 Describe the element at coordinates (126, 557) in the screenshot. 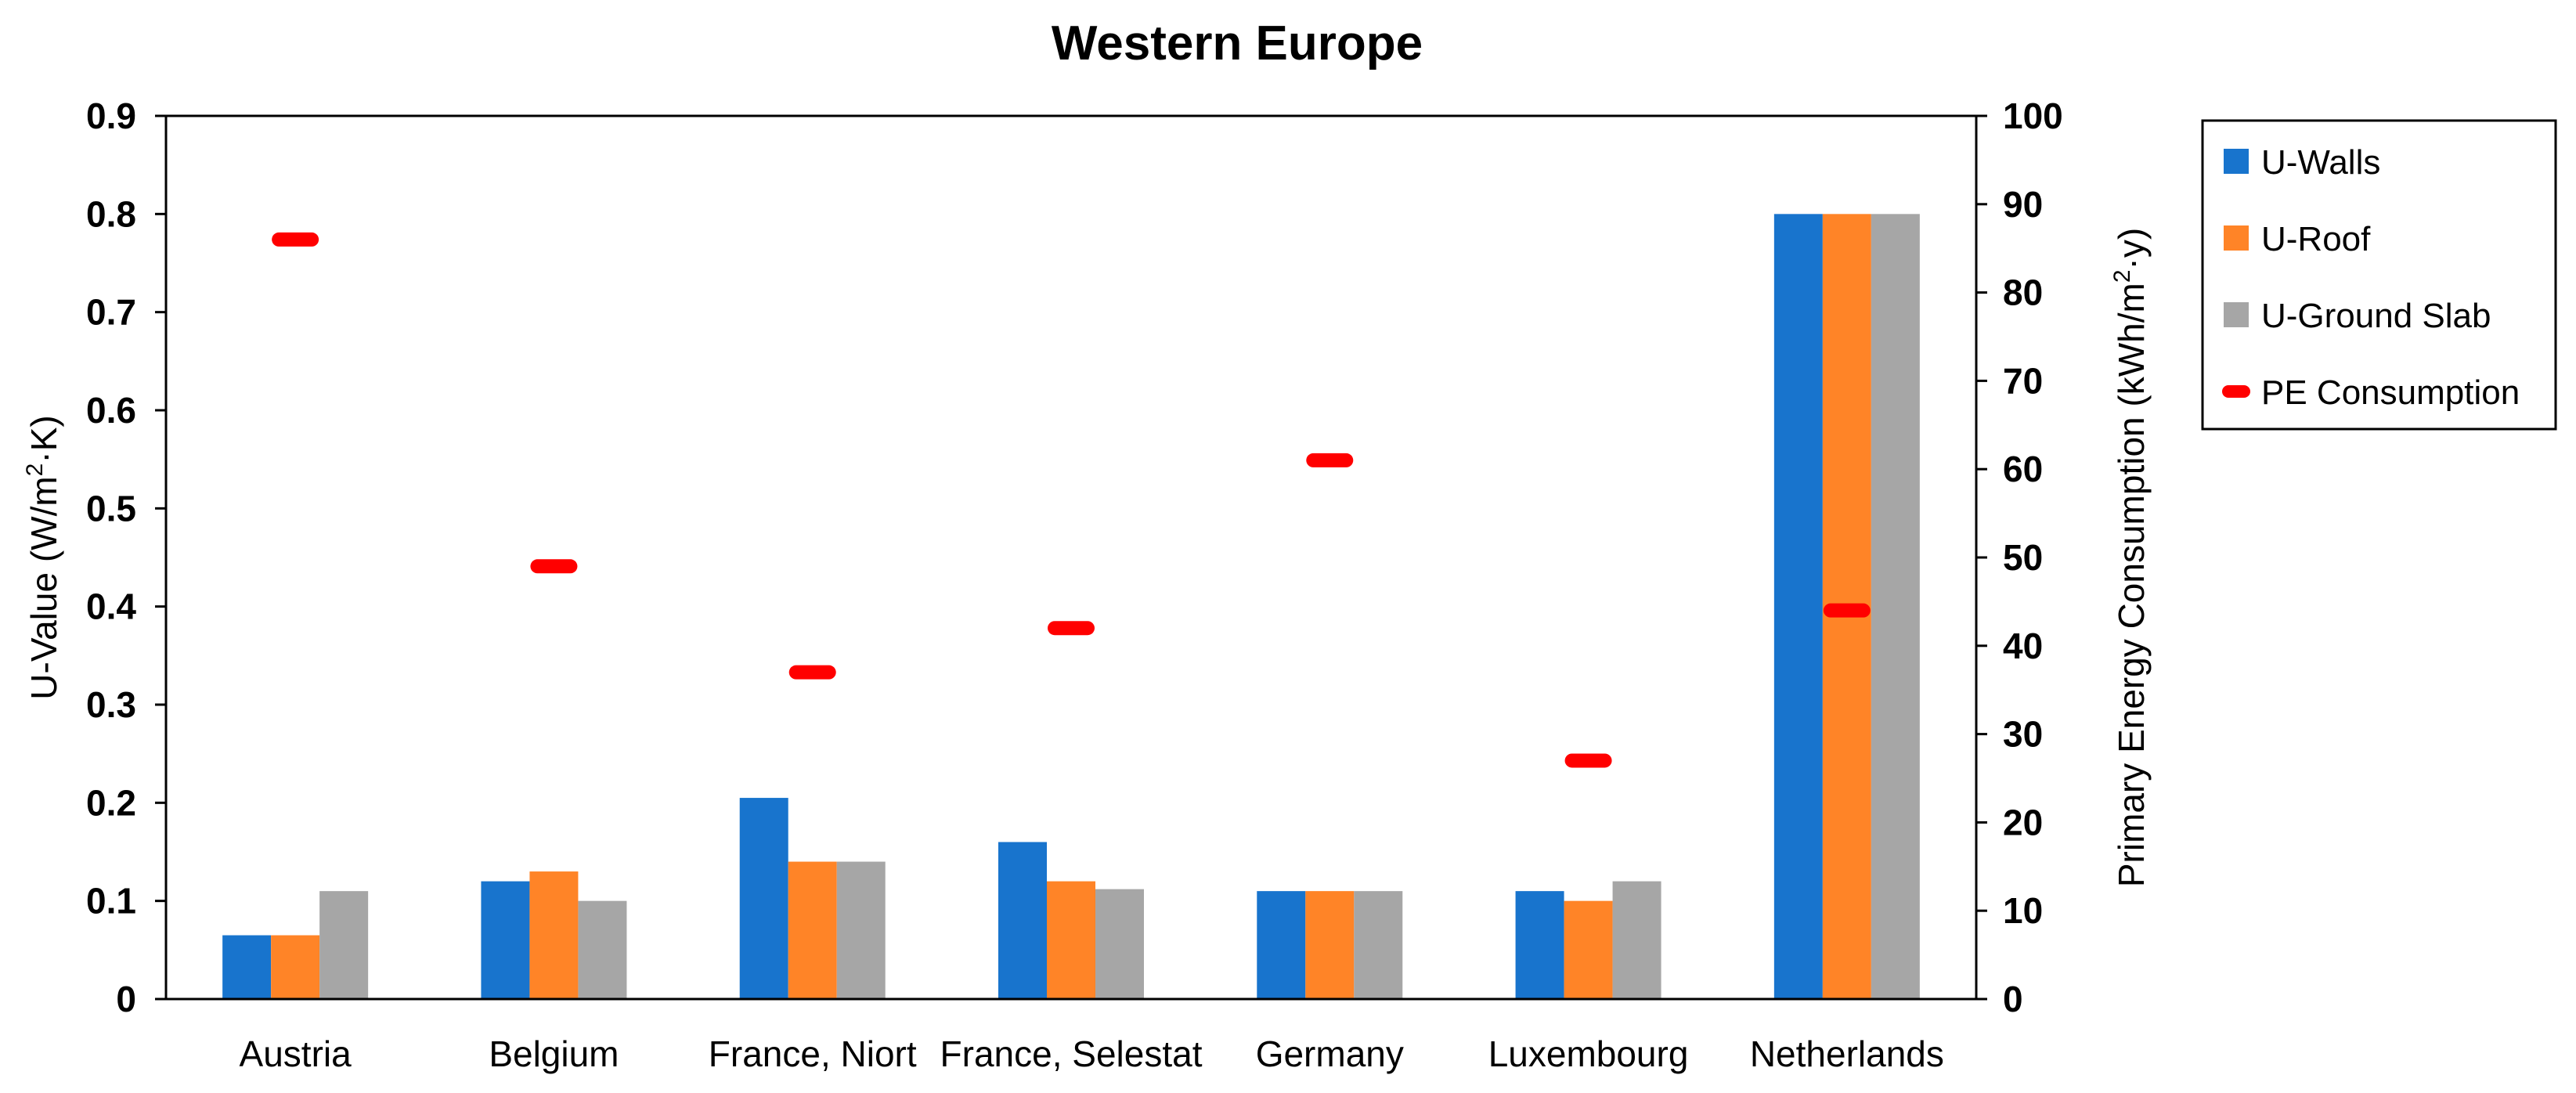

I see `left-tick-labels: 0 0.1 0.2 0.3 0.4 0.5 0.6 0.7 0.8 0.9` at that location.